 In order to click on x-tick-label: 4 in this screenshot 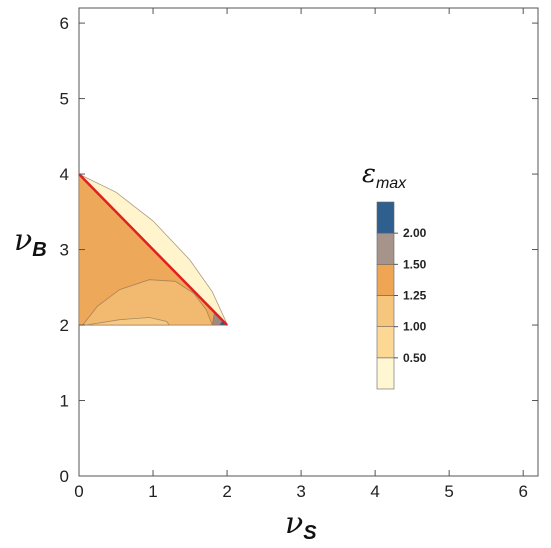, I will do `click(374, 491)`.